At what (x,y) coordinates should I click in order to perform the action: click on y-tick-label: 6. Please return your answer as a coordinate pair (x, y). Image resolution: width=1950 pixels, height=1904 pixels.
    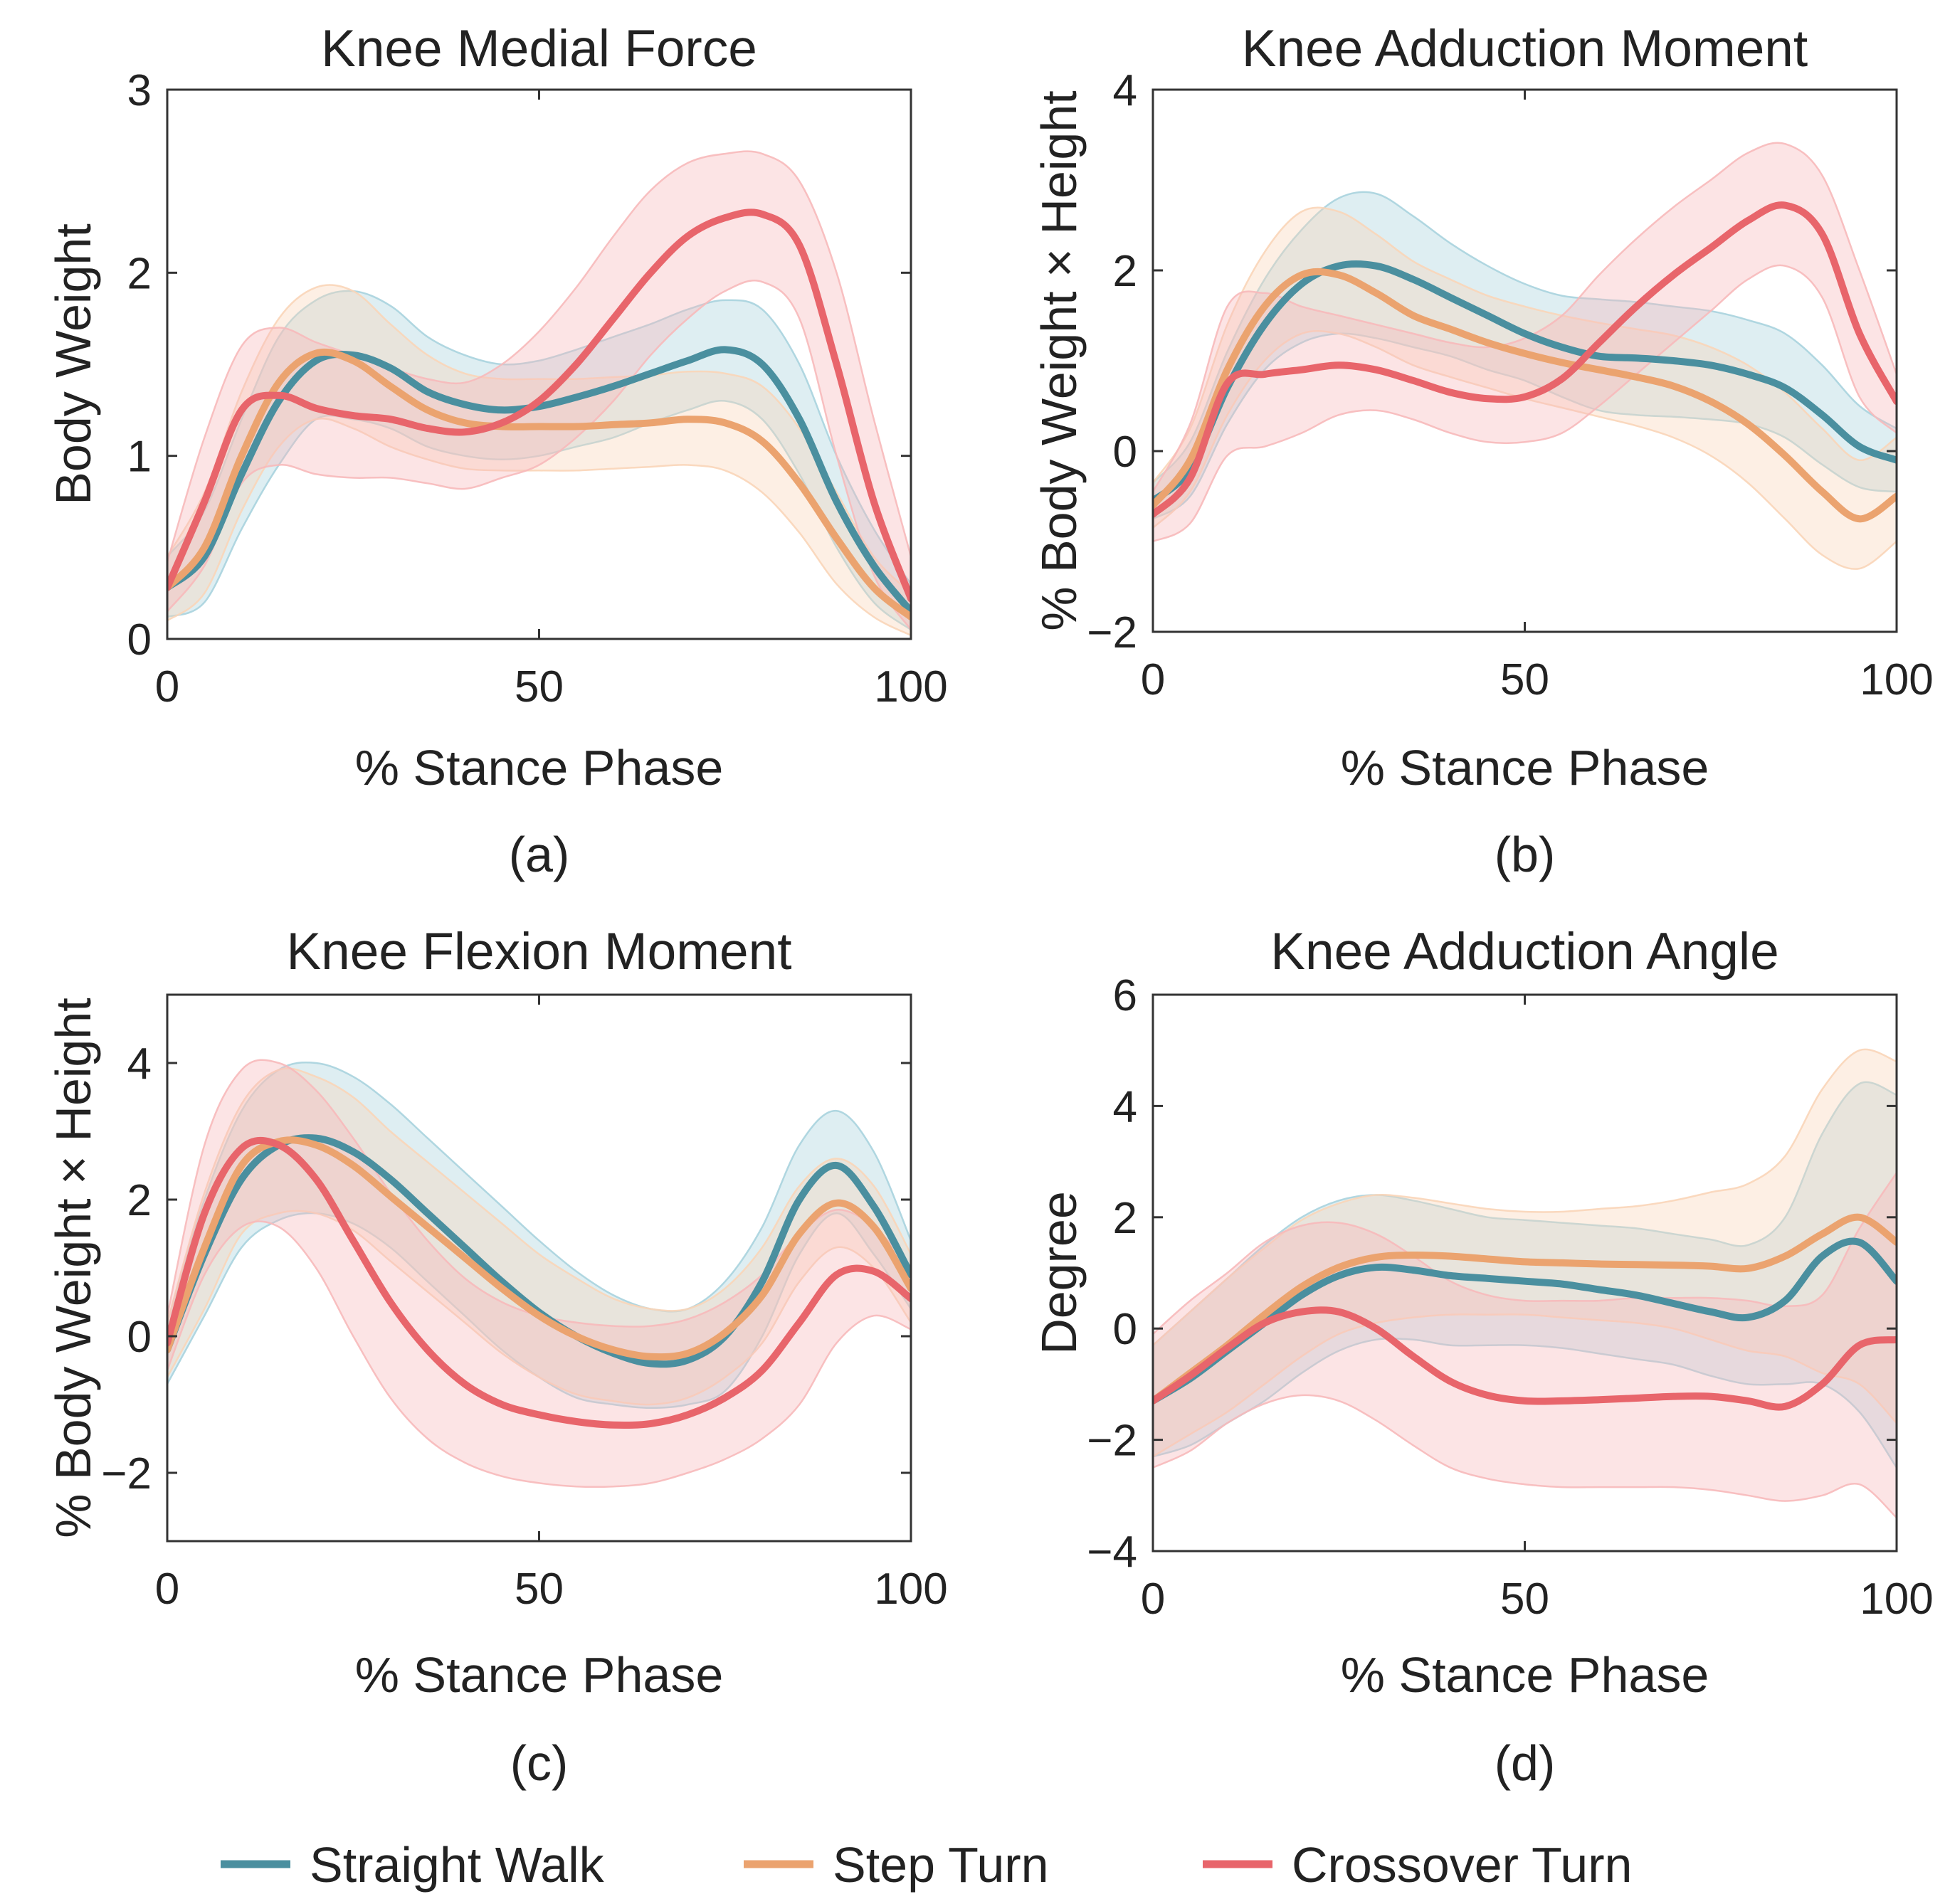
    Looking at the image, I should click on (1125, 995).